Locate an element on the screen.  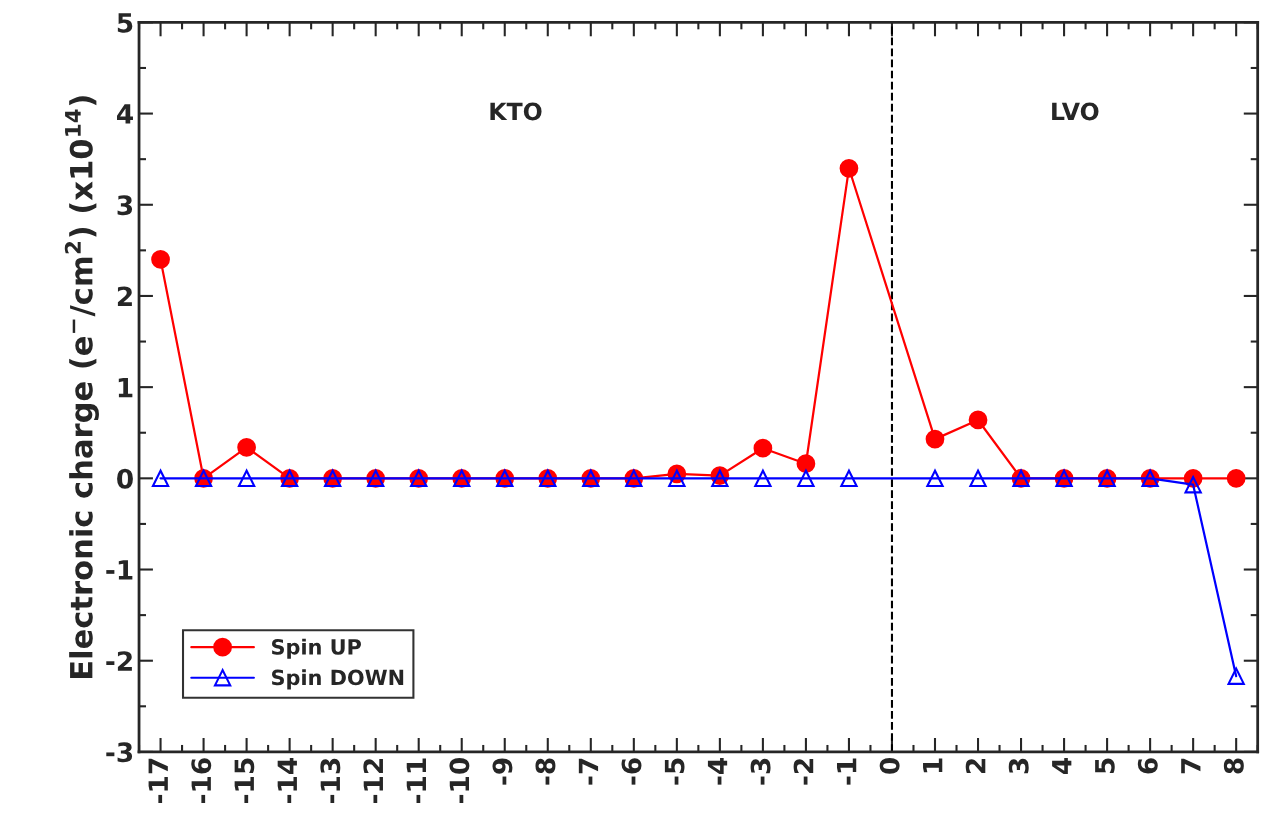
y-axis-title: Electronic charge (e$^{−}$/cm$^{2}$) (x10$^{14}$) is located at coordinates (81, 387).